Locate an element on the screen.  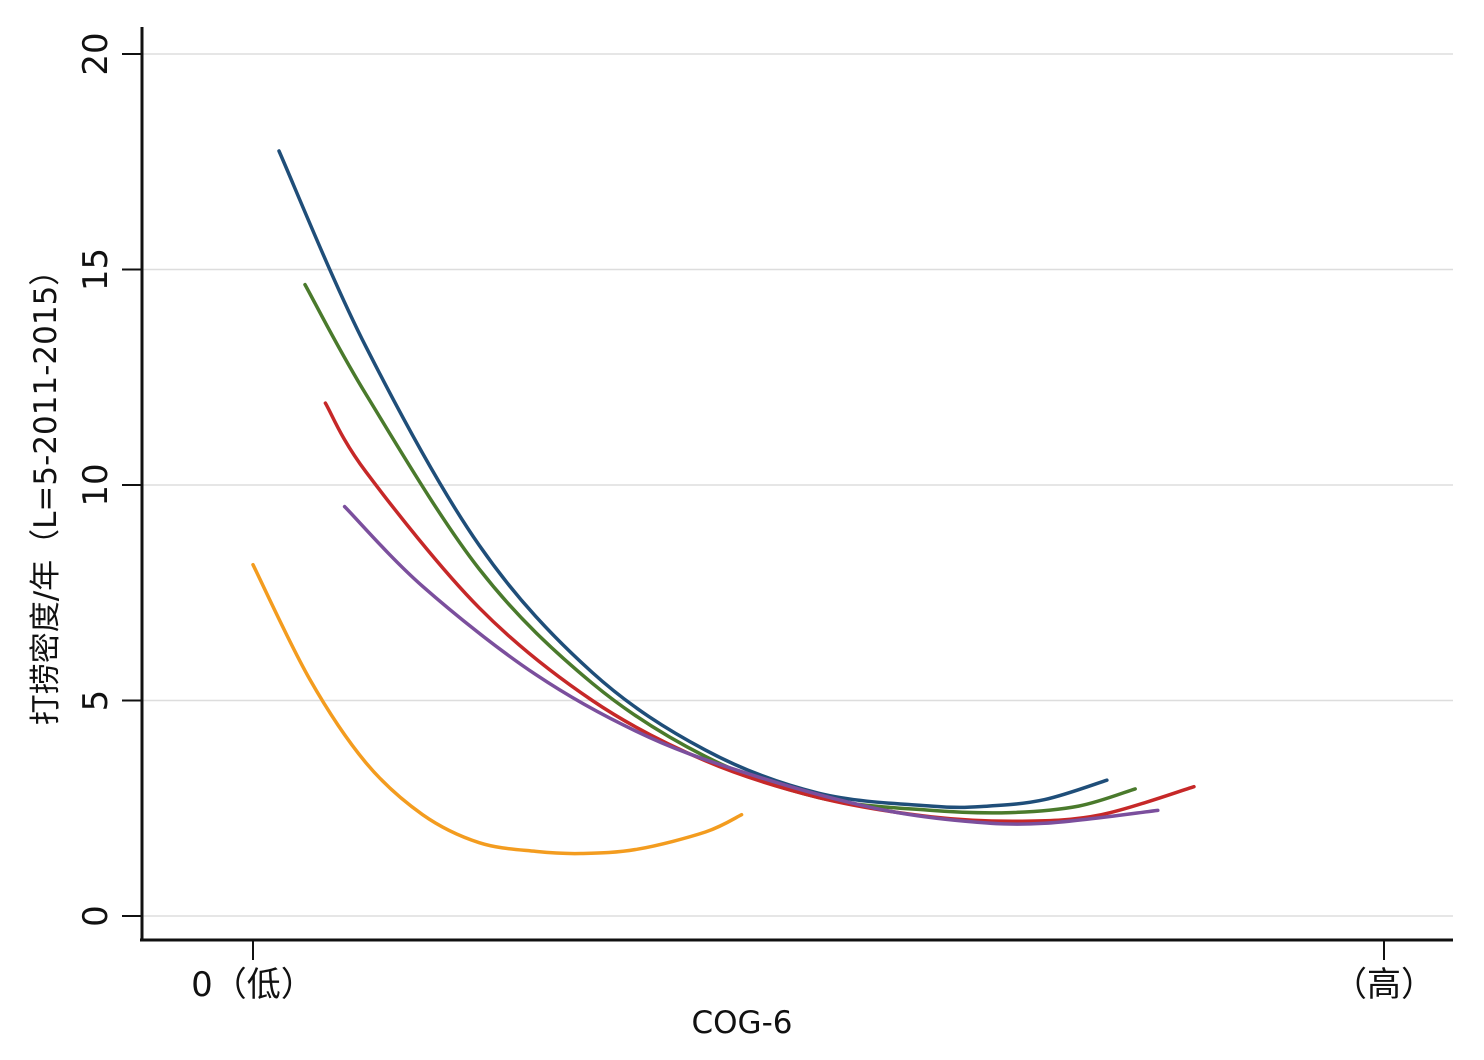
x-tick-label: 0（低） is located at coordinates (253, 985).